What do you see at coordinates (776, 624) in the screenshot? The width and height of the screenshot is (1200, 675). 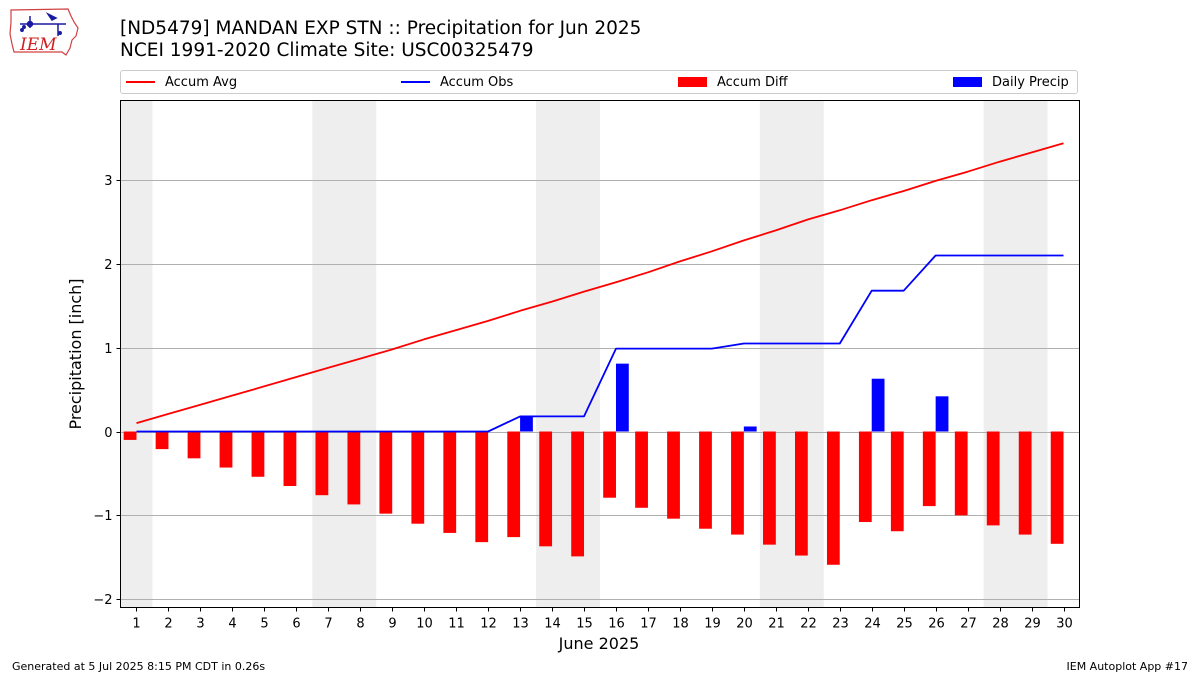 I see `x-tick-label: 21` at bounding box center [776, 624].